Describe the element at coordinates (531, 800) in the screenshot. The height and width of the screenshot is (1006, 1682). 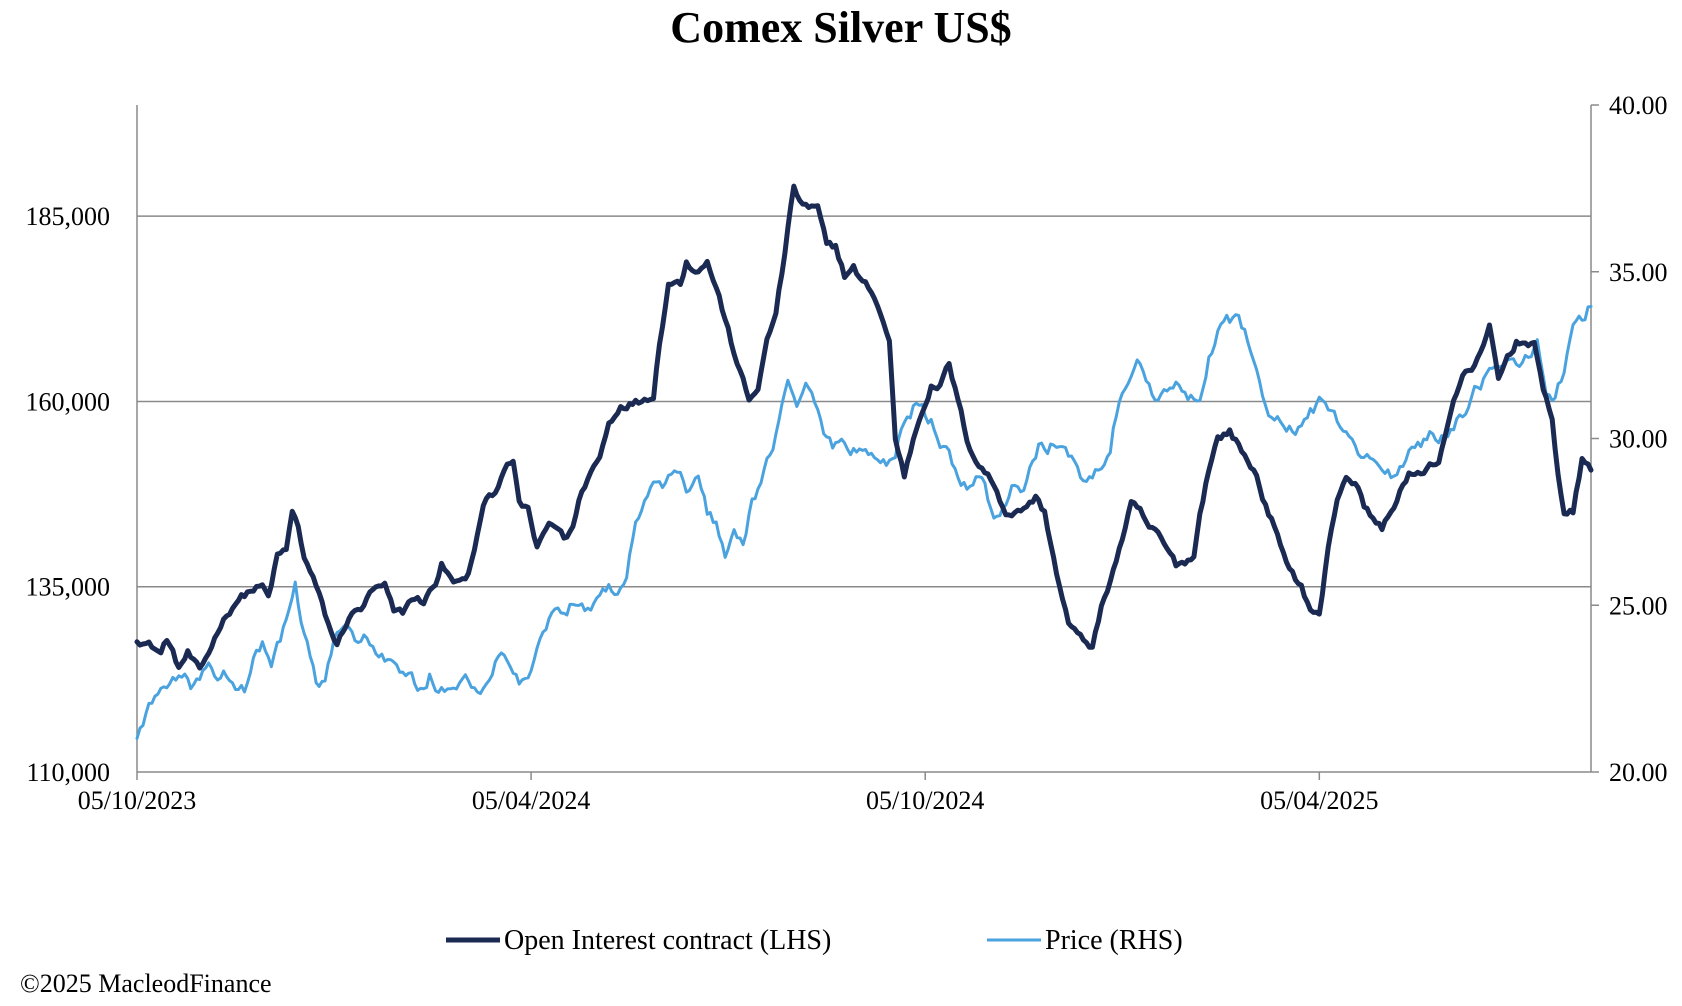
I see `x-tick-label: 05/04/2024` at that location.